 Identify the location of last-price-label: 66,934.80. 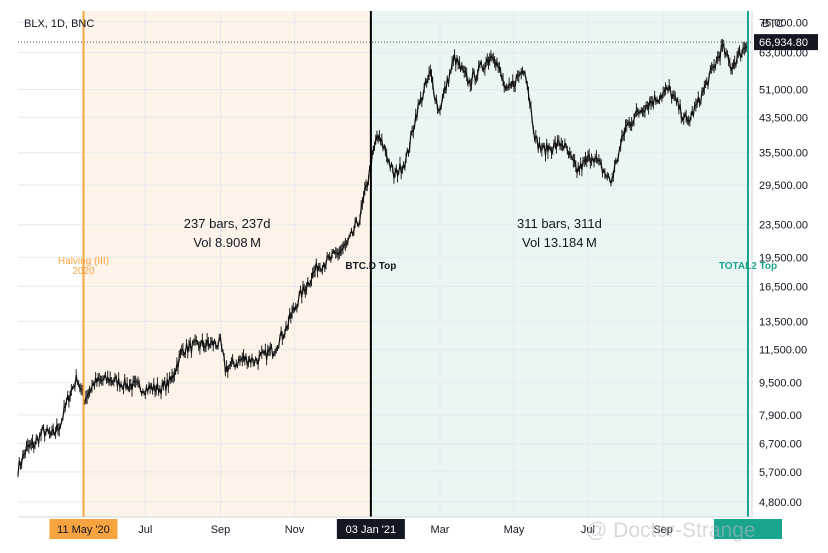
(783, 43).